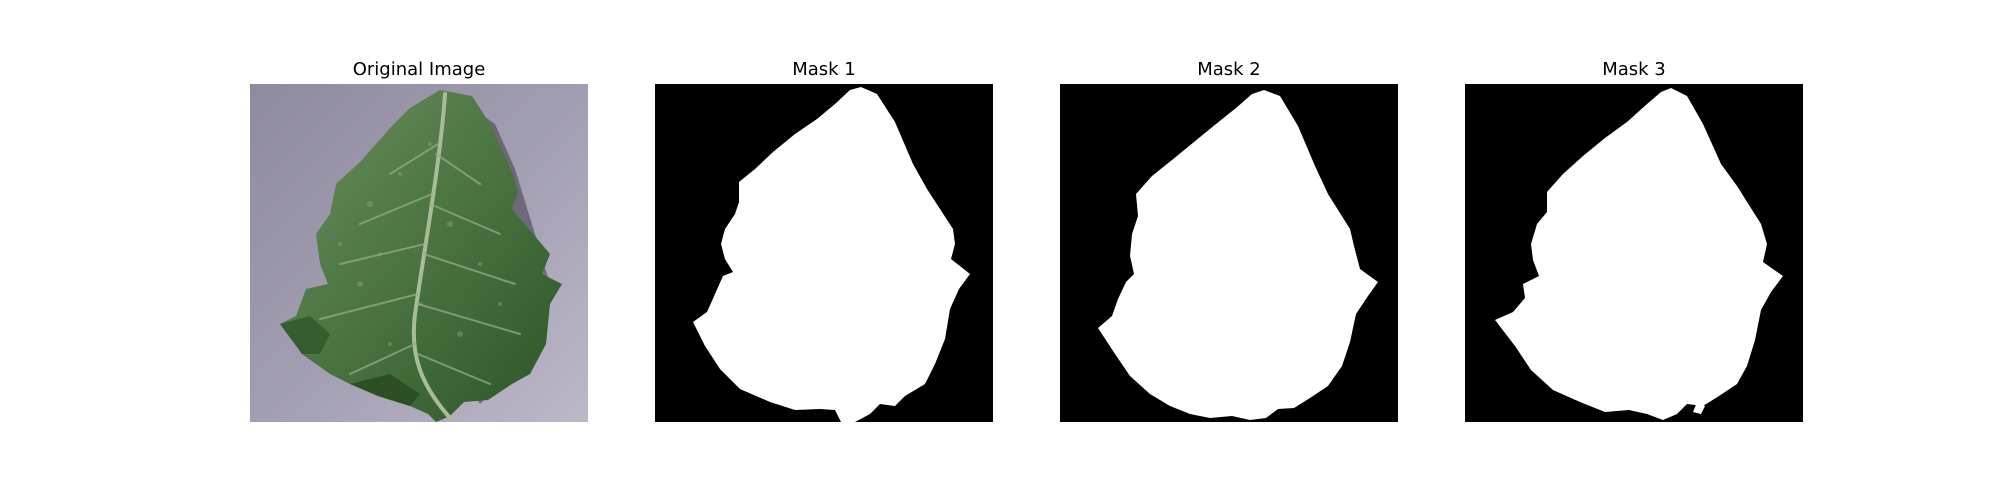 This screenshot has height=500, width=2000. I want to click on mask-1-image, so click(824, 253).